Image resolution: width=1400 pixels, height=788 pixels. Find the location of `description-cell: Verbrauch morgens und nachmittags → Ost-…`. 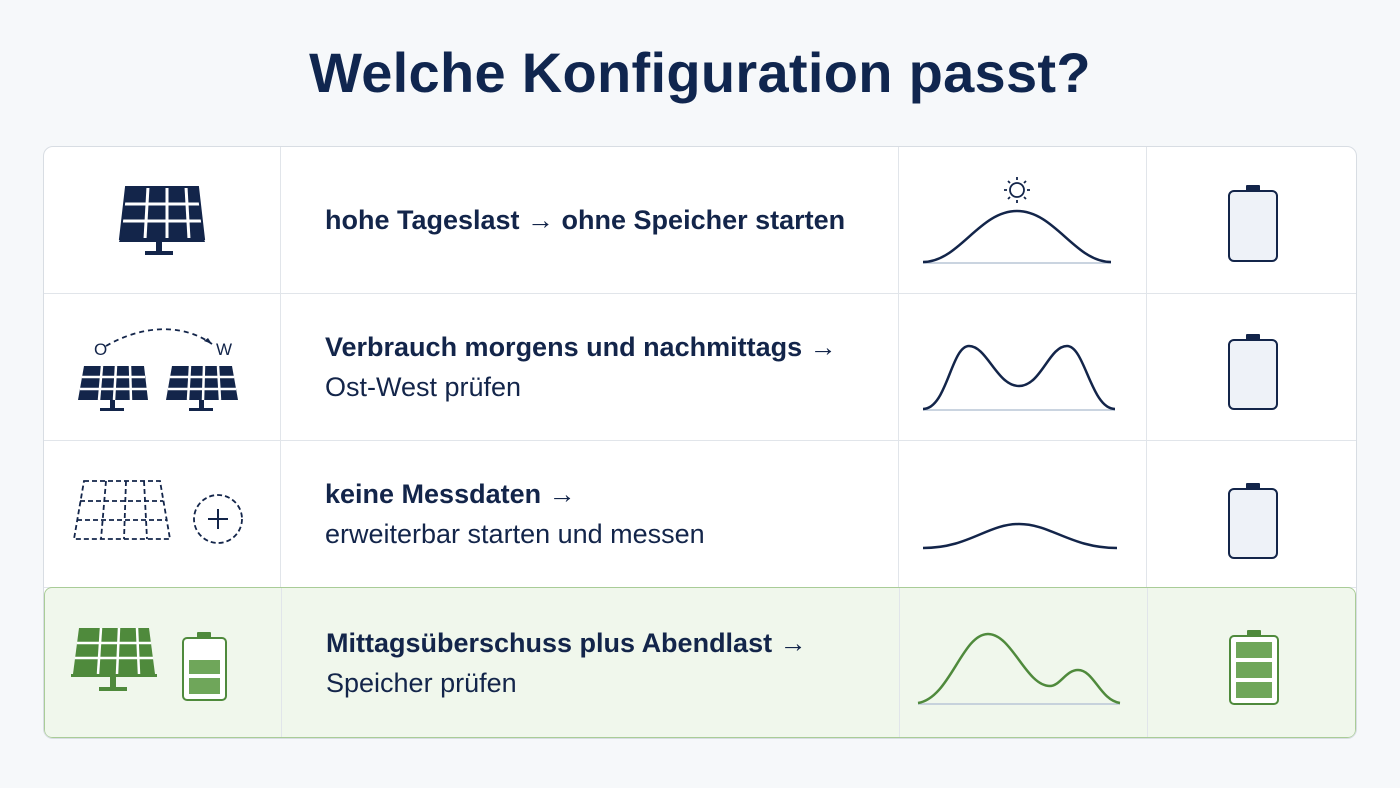

description-cell: Verbrauch morgens und nachmittags → Ost-… is located at coordinates (590, 367).